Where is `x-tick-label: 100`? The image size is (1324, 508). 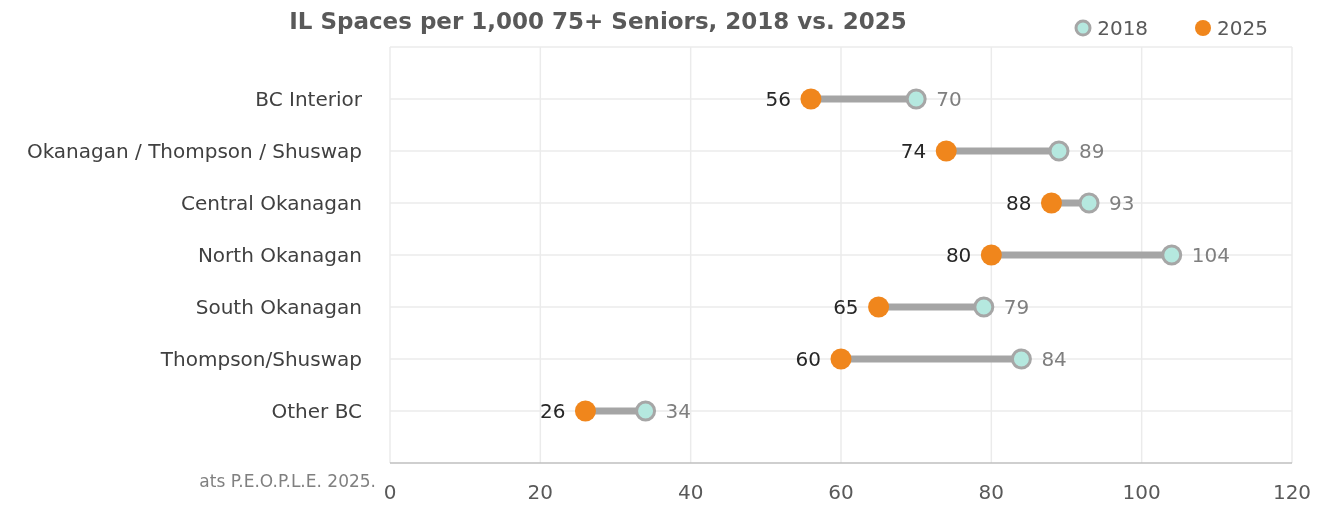 x-tick-label: 100 is located at coordinates (1141, 492).